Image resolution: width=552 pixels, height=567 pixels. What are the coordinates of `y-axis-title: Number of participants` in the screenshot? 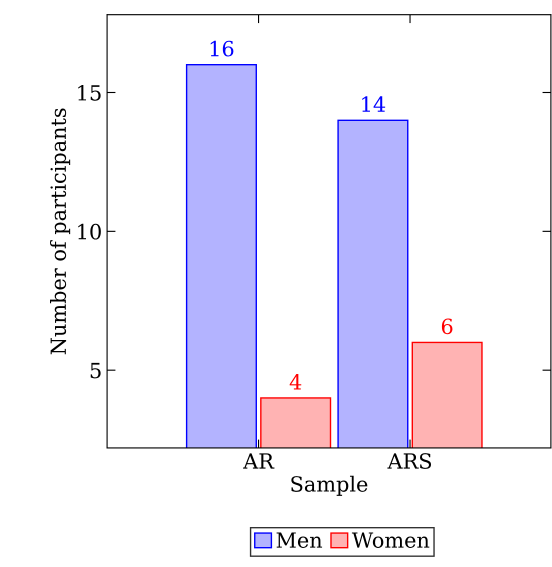 It's located at (60, 231).